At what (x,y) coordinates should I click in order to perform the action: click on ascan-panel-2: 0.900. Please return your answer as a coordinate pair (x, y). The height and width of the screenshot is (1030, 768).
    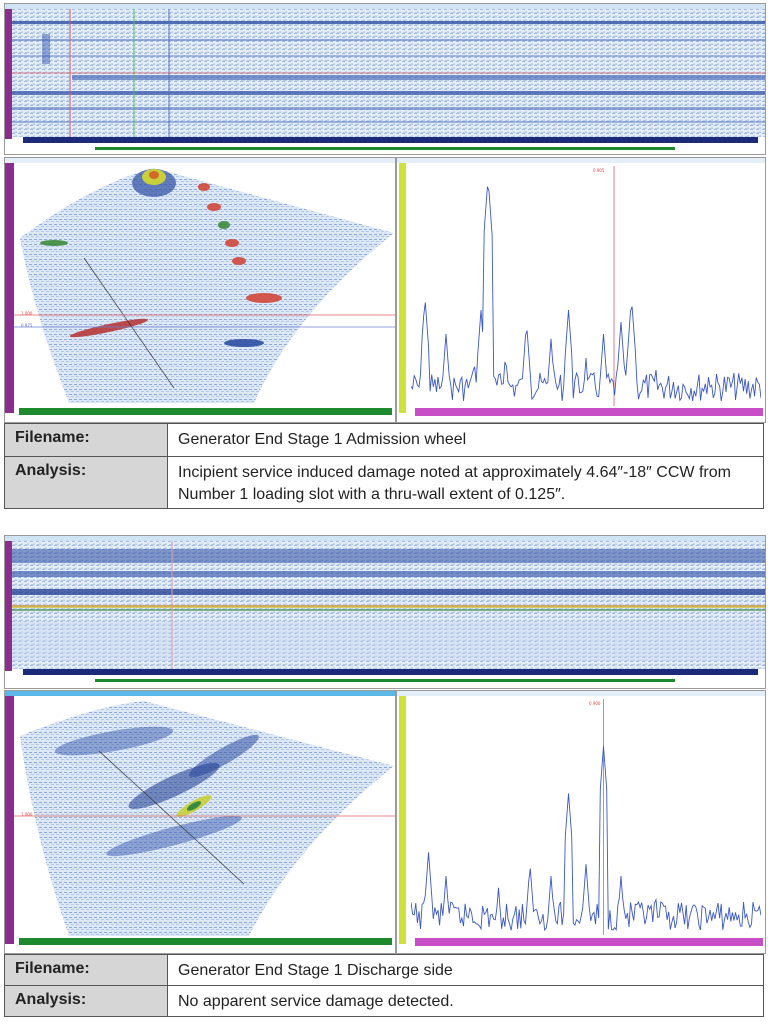
    Looking at the image, I should click on (581, 822).